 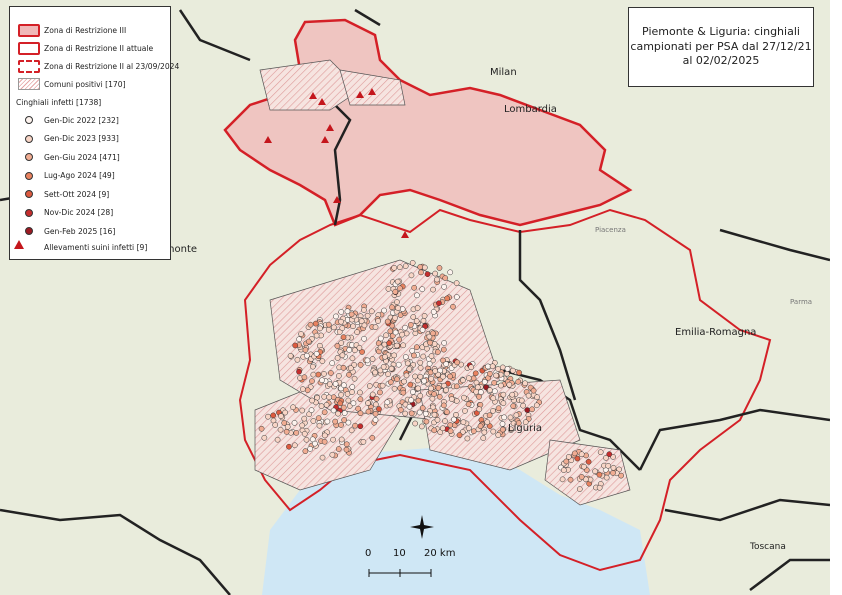 I want to click on positive-municipality-area, so click(x=310, y=85).